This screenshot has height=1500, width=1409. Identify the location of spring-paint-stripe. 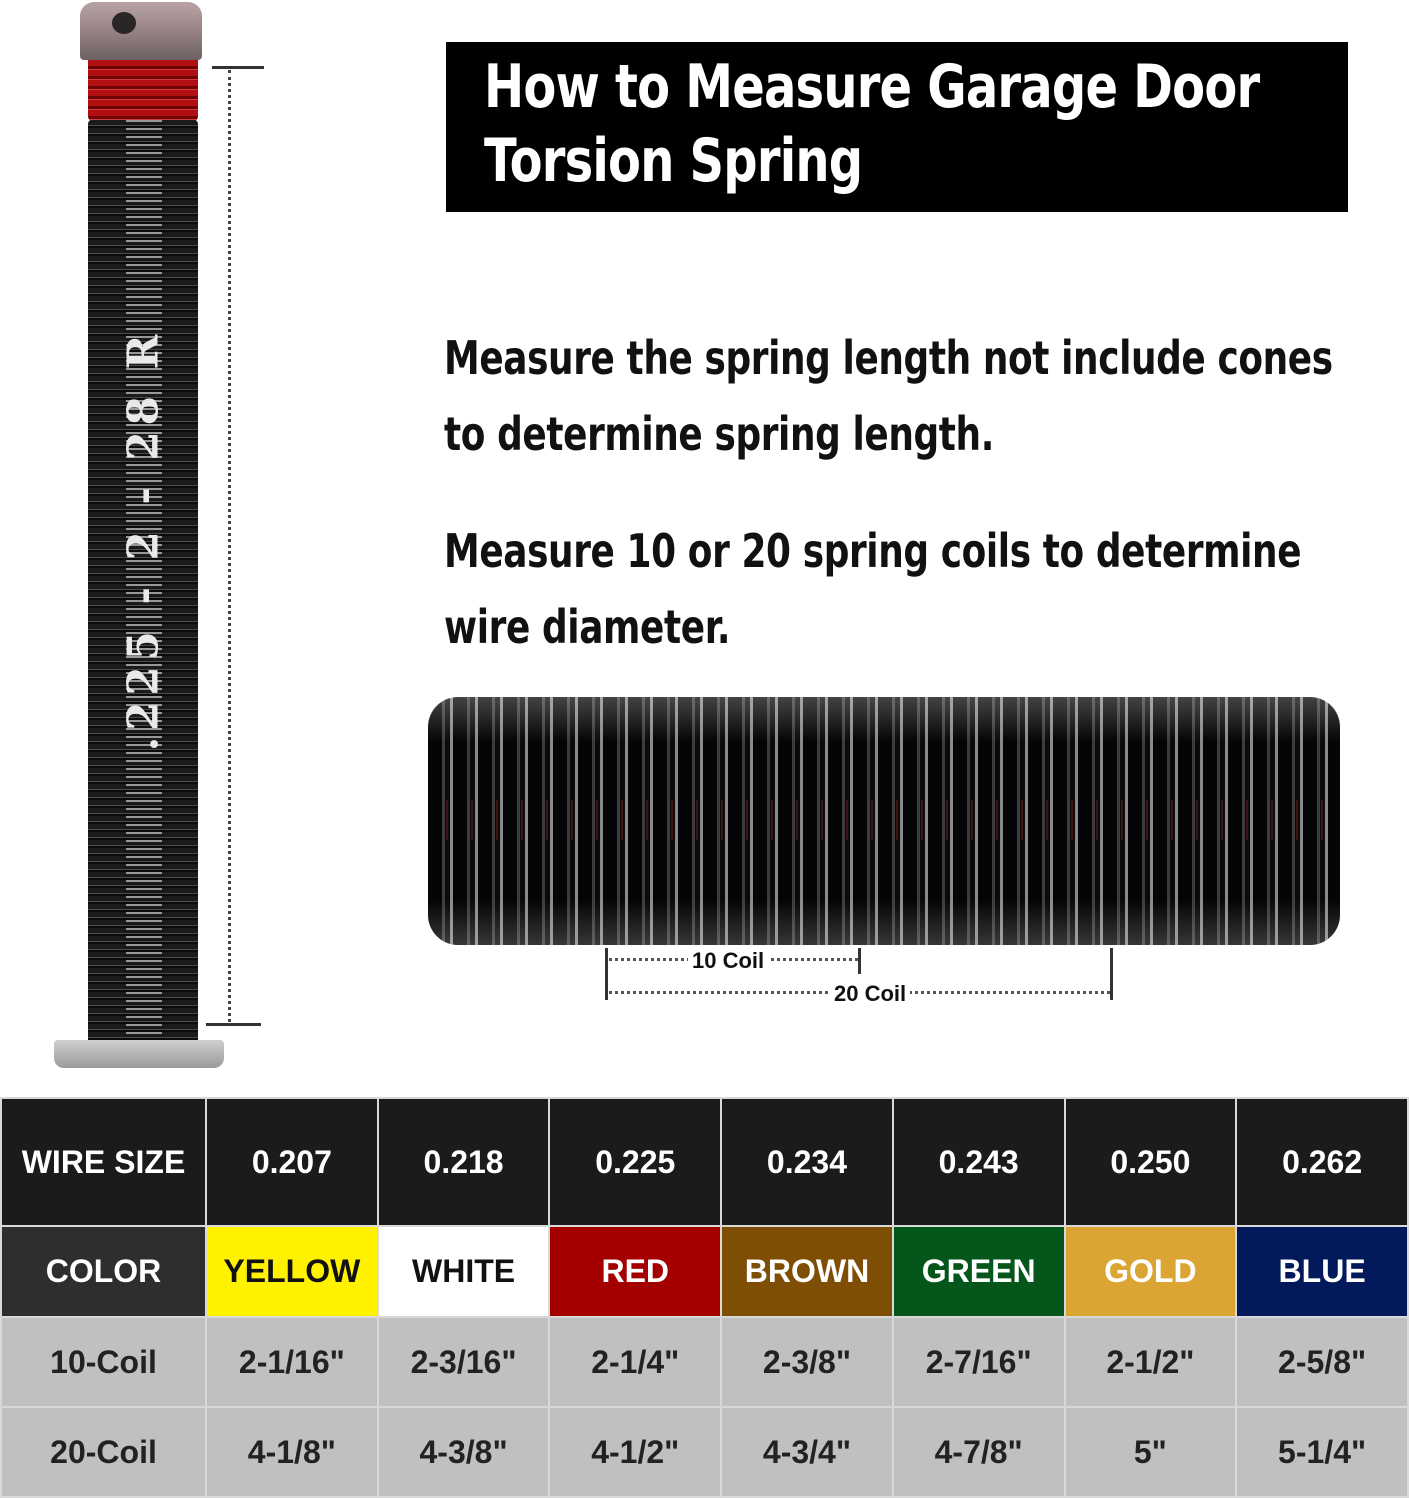
(144, 582).